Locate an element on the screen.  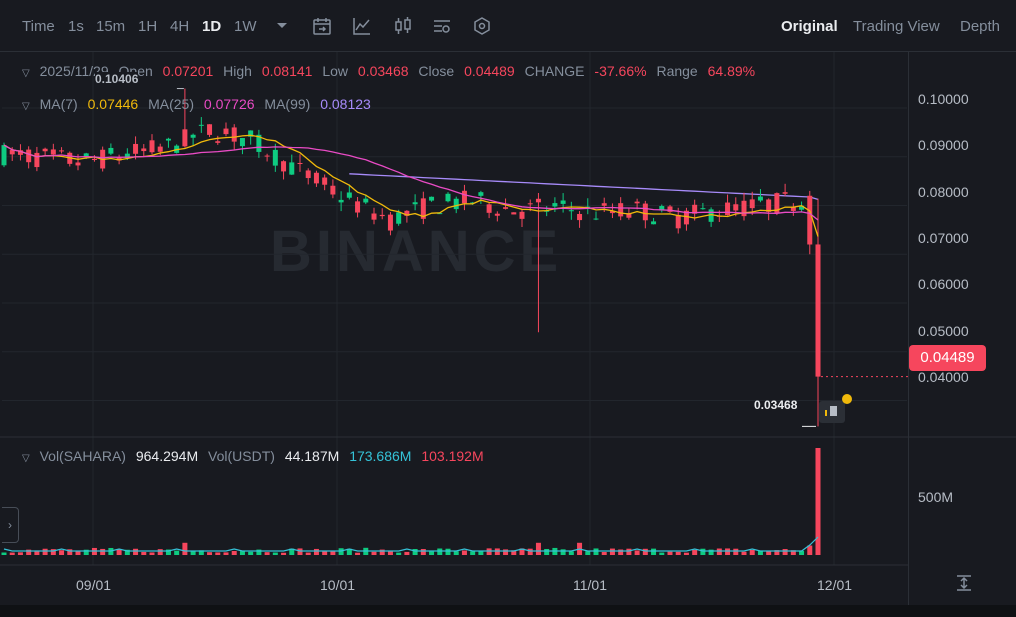
interval-dropdown-icon is located at coordinates (284, 27).